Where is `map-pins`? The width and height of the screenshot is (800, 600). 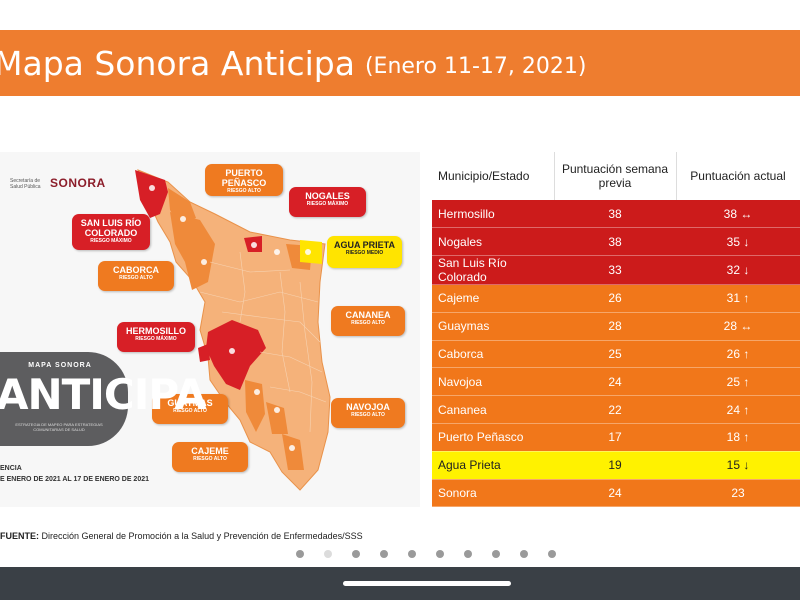 map-pins is located at coordinates (230, 318).